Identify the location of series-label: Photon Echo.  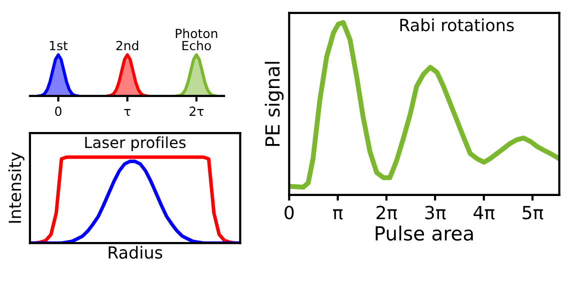
(197, 39).